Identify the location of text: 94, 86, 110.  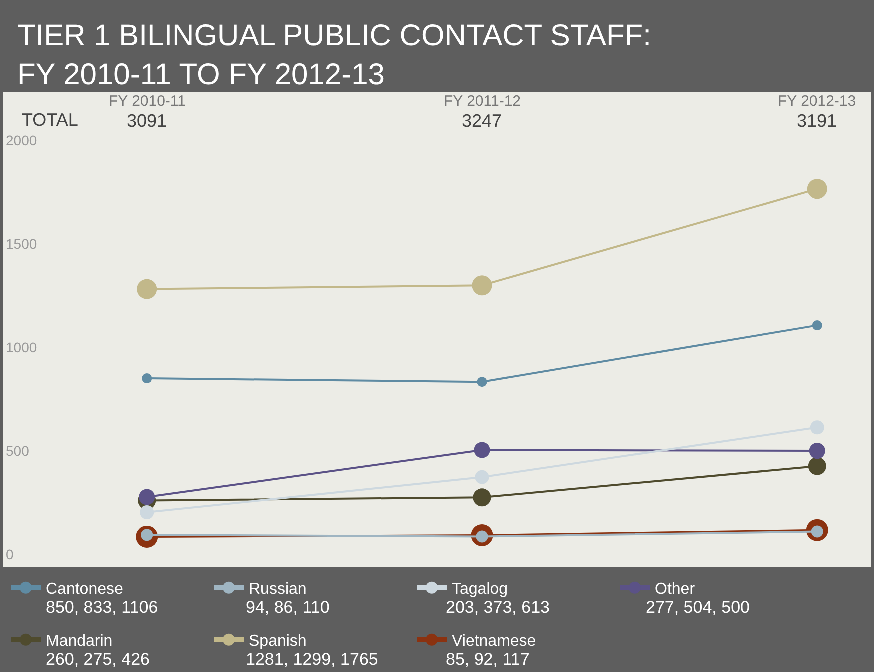
(288, 607).